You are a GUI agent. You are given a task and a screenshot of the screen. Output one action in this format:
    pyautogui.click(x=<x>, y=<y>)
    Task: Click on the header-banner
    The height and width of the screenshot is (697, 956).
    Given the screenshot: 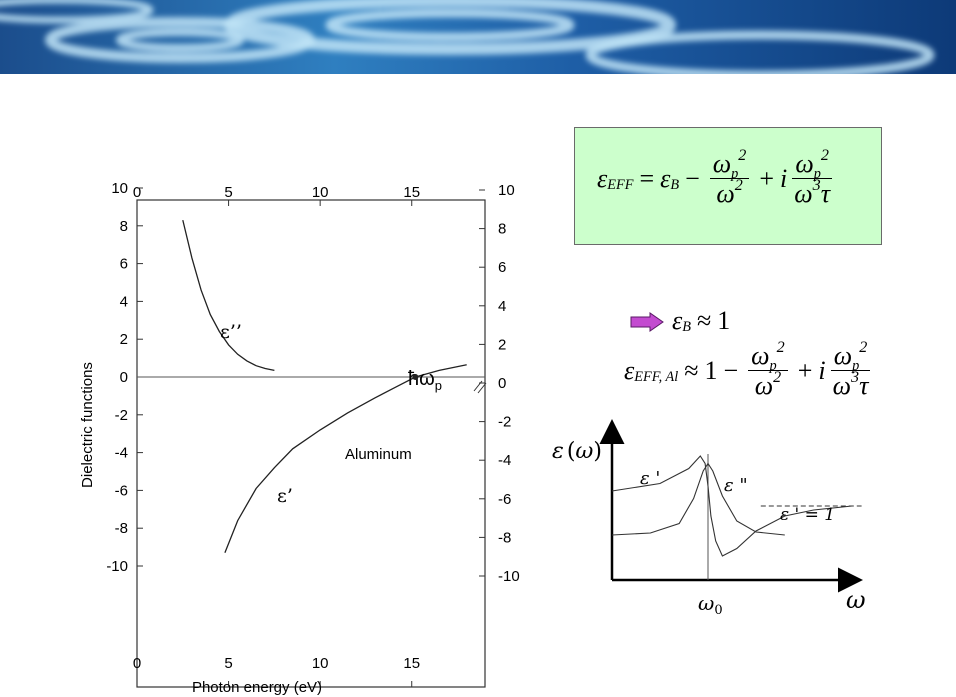 What is the action you would take?
    pyautogui.click(x=478, y=37)
    